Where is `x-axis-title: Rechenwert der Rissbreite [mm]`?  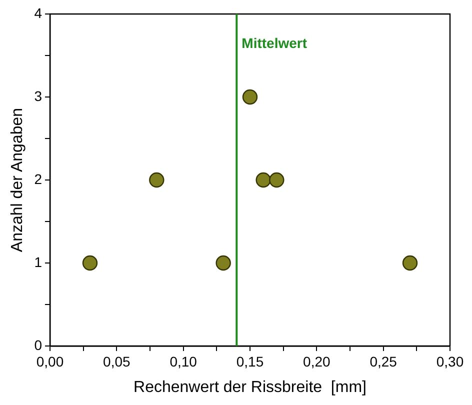
x-axis-title: Rechenwert der Rissbreite [mm] is located at coordinates (250, 387).